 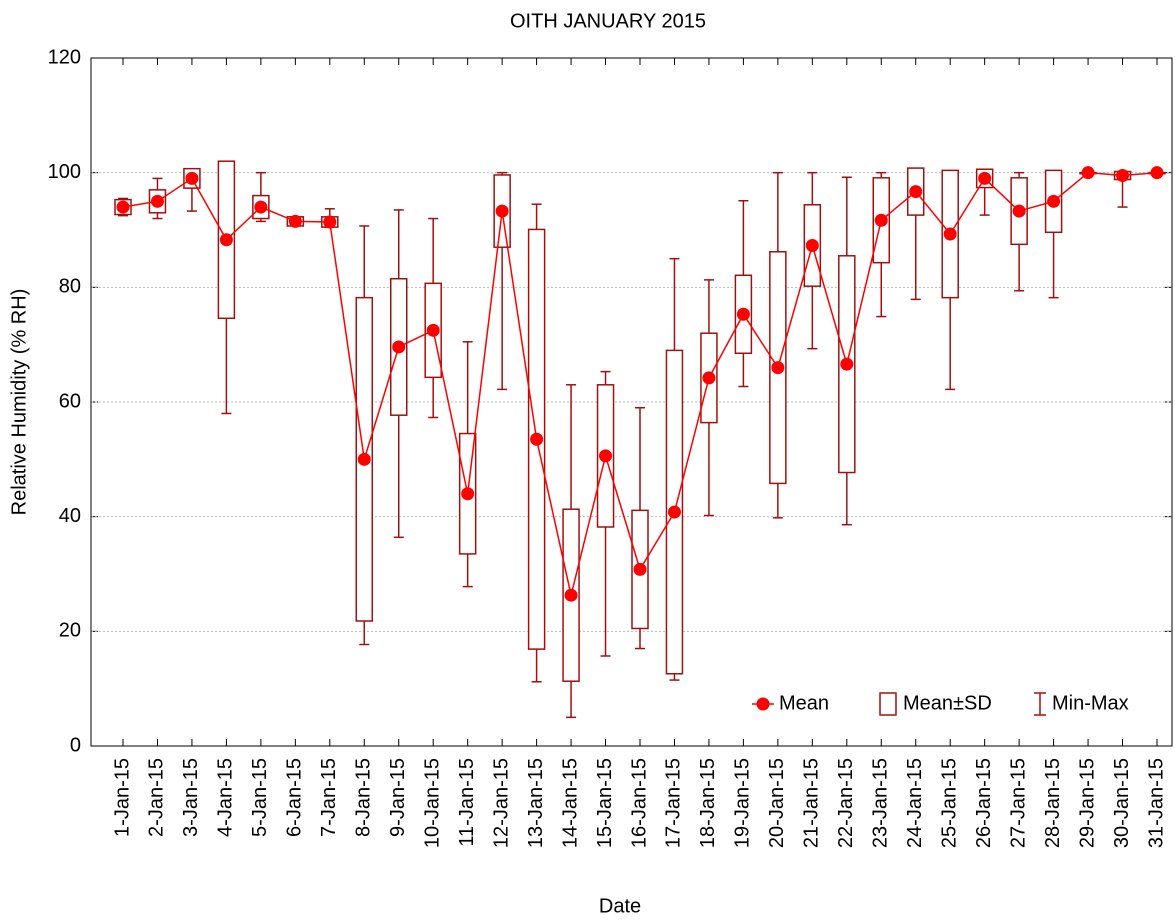 I want to click on x-tick-label: 21-Jan-15, so click(x=812, y=803).